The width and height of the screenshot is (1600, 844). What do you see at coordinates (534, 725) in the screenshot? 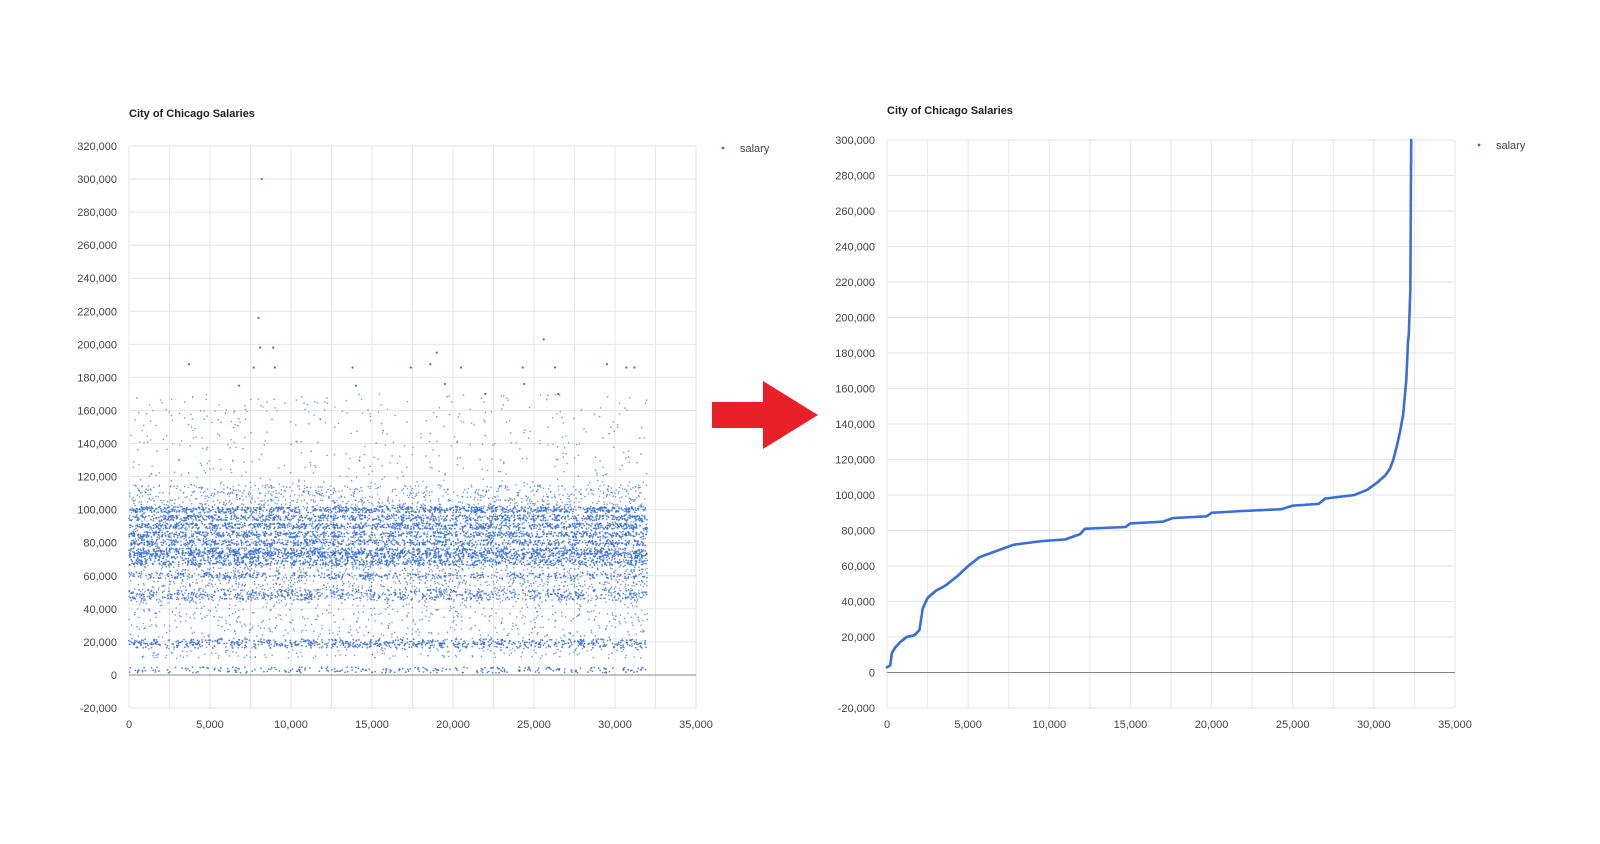
I see `x-tick-label: 25,000` at bounding box center [534, 725].